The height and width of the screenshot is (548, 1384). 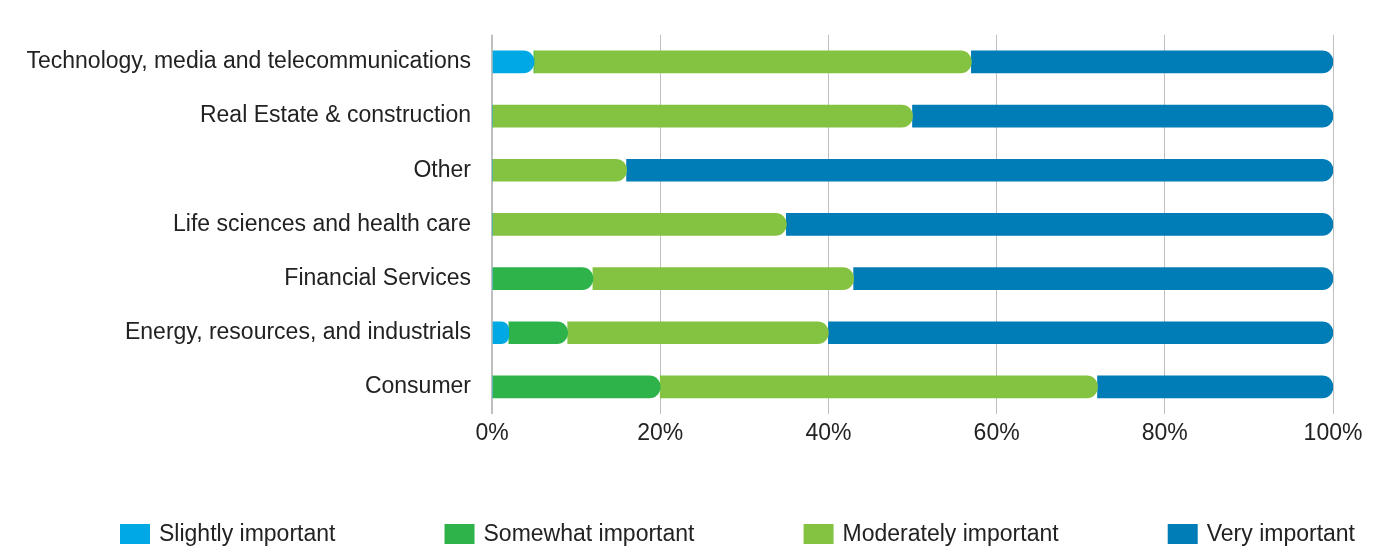 What do you see at coordinates (297, 331) in the screenshot?
I see `y-tick-label: Energy, resources, and industrials` at bounding box center [297, 331].